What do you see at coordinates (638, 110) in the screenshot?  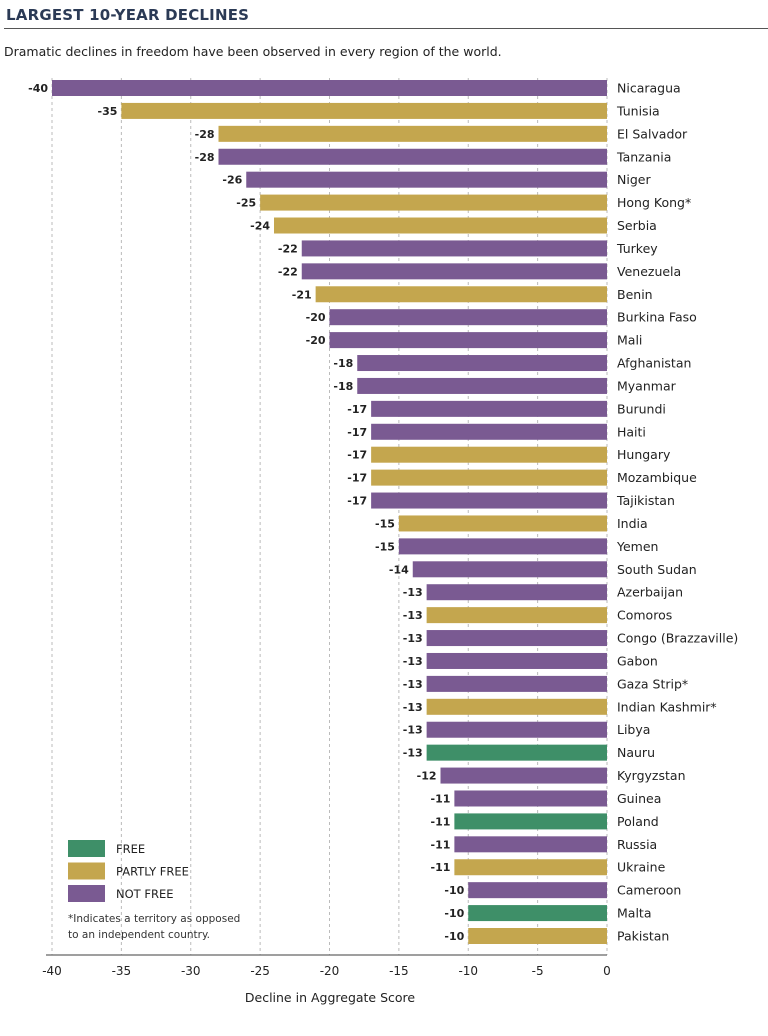 I see `category-label: Tunisia` at bounding box center [638, 110].